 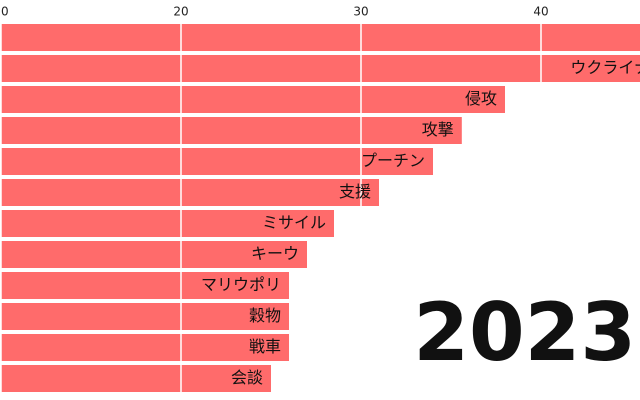 I want to click on year-annotation: 2023, so click(x=524, y=332).